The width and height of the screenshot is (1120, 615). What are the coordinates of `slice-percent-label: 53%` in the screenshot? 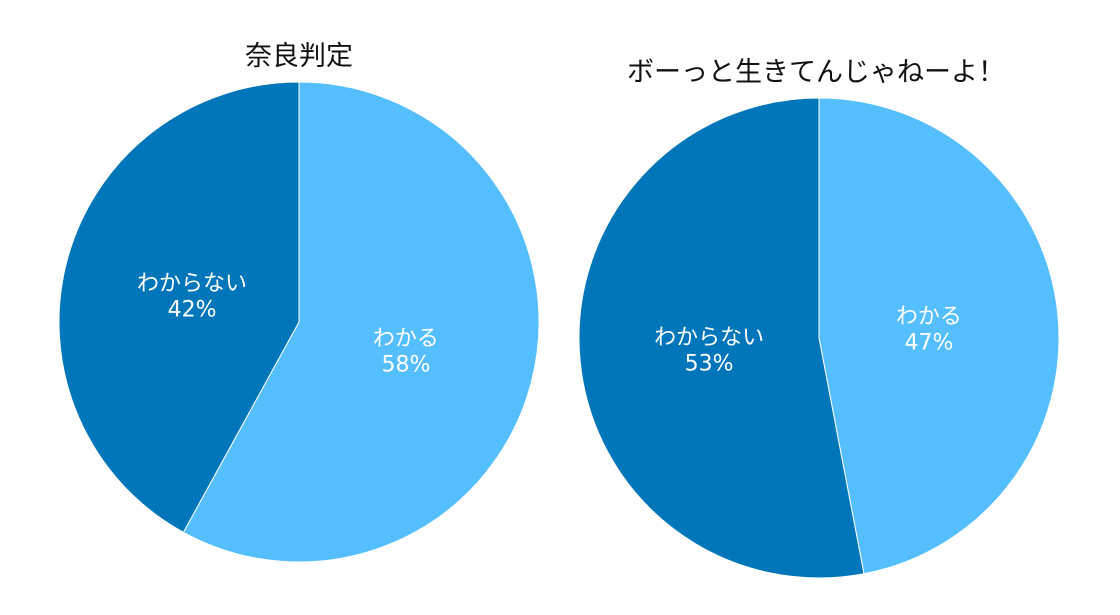 It's located at (709, 363).